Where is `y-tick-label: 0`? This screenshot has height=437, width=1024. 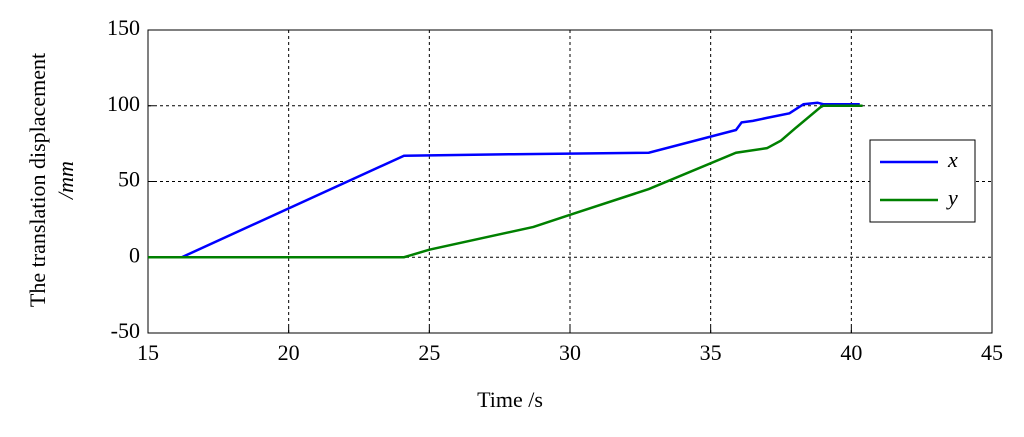 y-tick-label: 0 is located at coordinates (134, 254).